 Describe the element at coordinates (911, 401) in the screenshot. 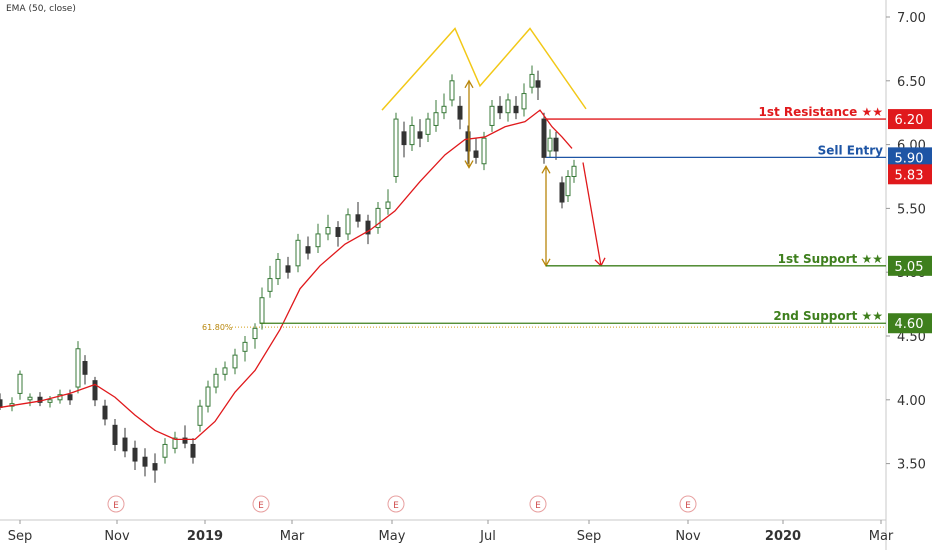

I see `y-tick-label: 4.00` at that location.